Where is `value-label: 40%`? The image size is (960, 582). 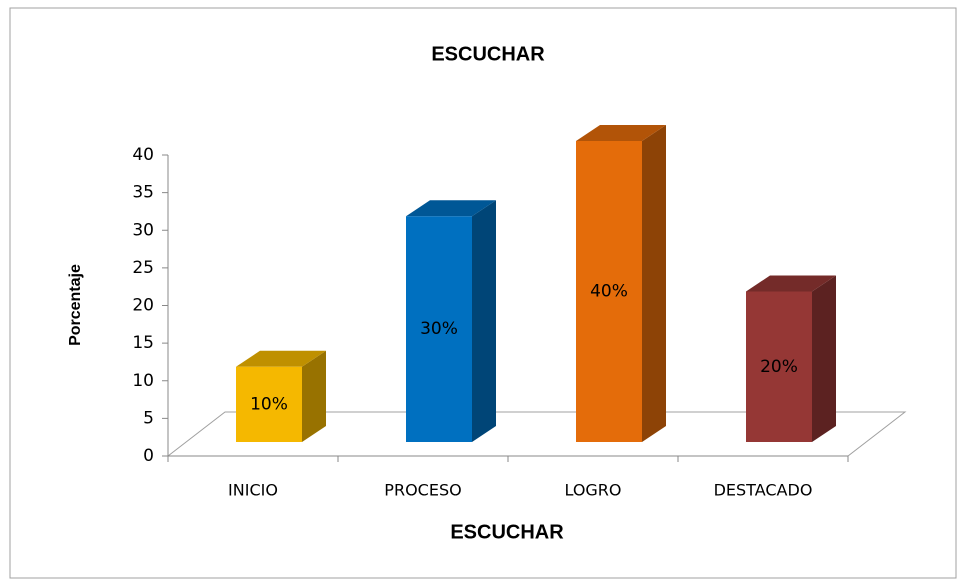 value-label: 40% is located at coordinates (609, 292).